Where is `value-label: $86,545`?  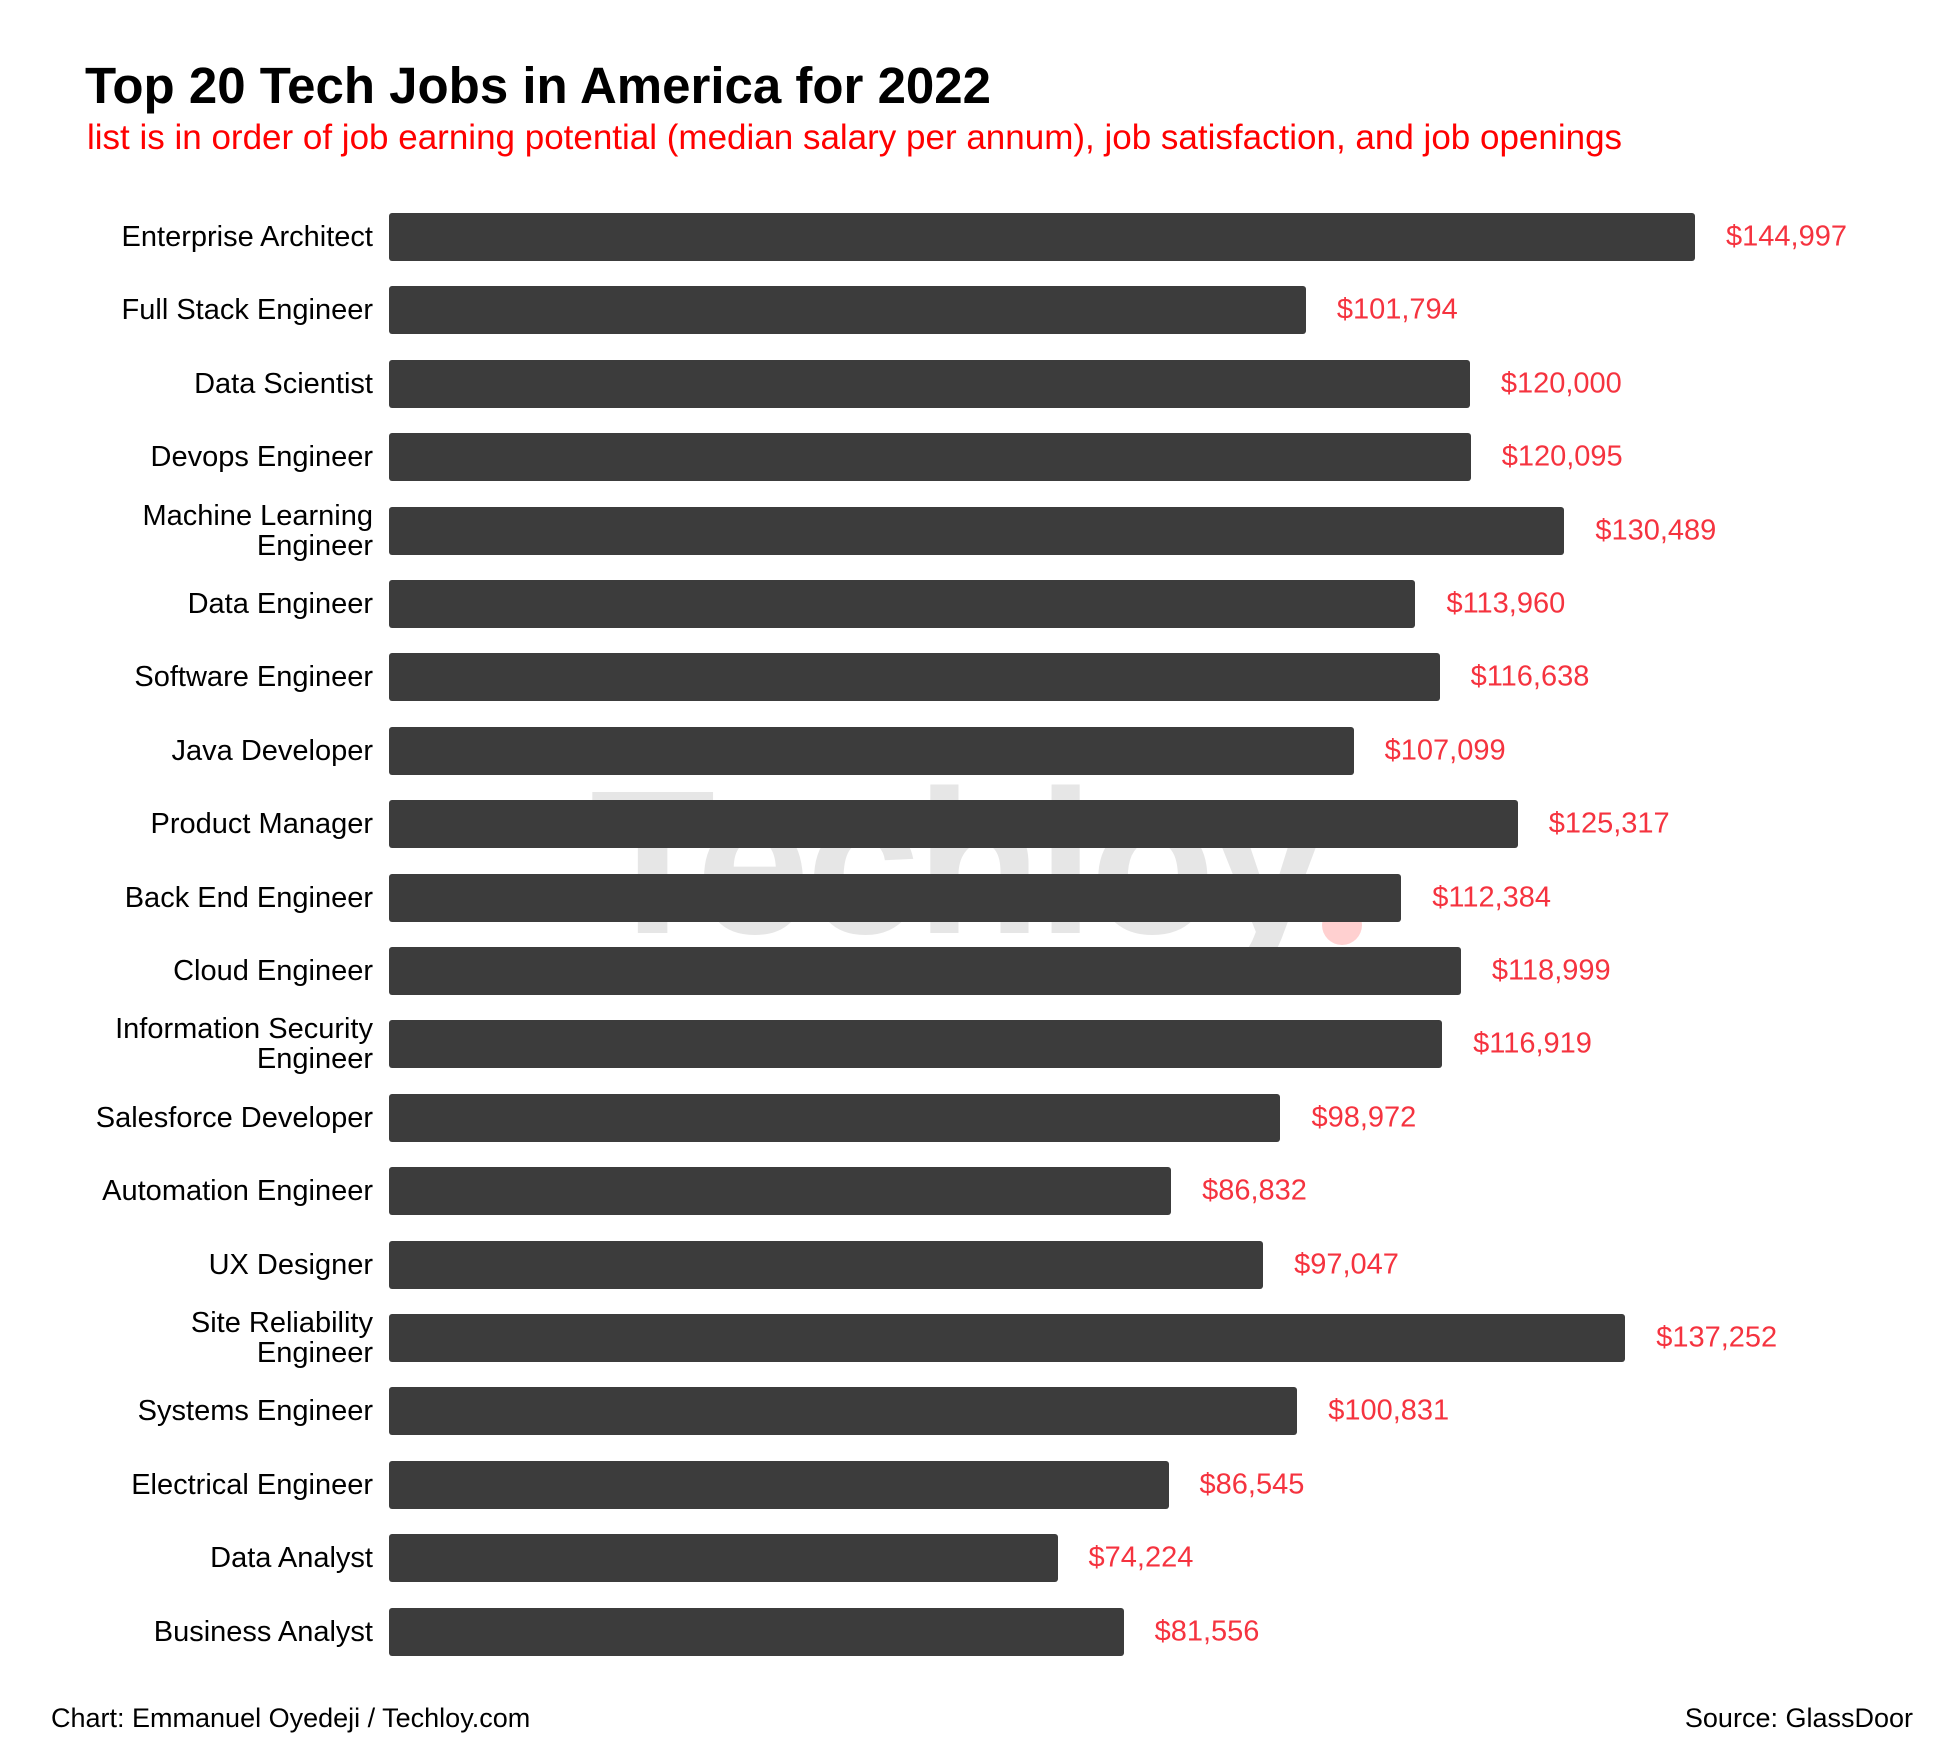
value-label: $86,545 is located at coordinates (1252, 1484).